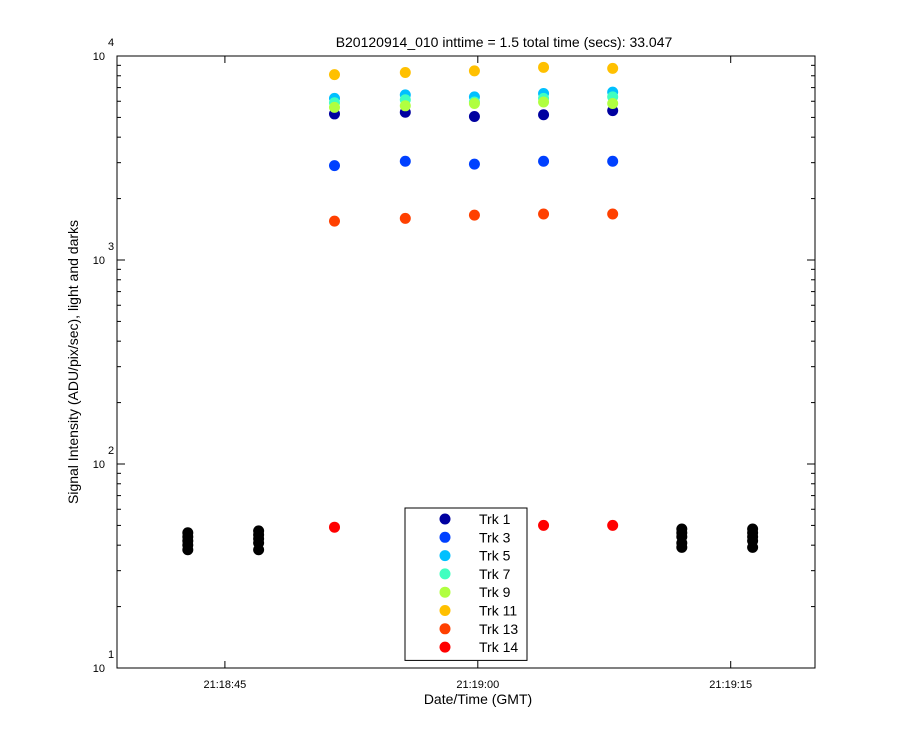  I want to click on x-axis-label: Date/Time (GMT), so click(478, 699).